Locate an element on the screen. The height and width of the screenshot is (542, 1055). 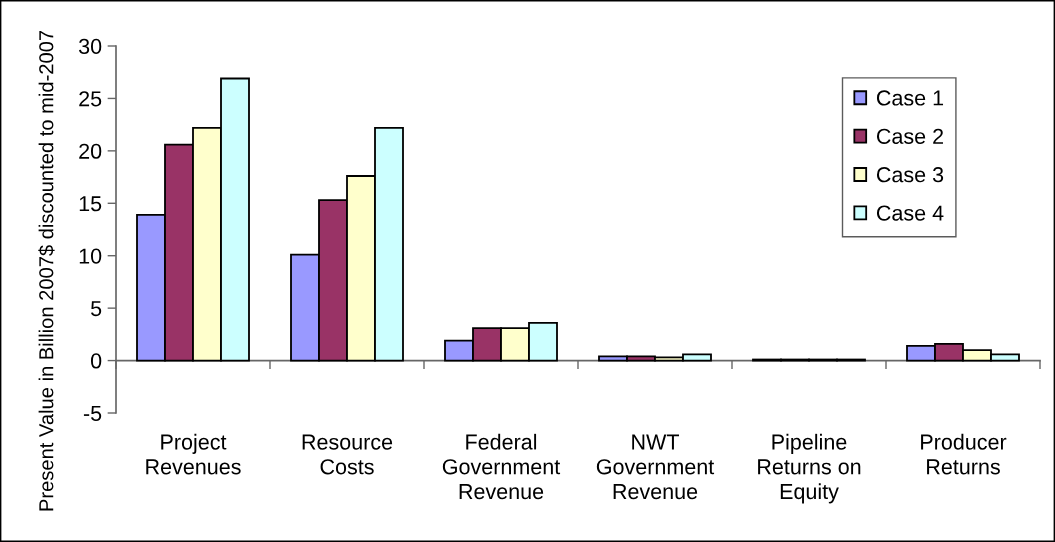
legend-label: Case 2 is located at coordinates (909, 136).